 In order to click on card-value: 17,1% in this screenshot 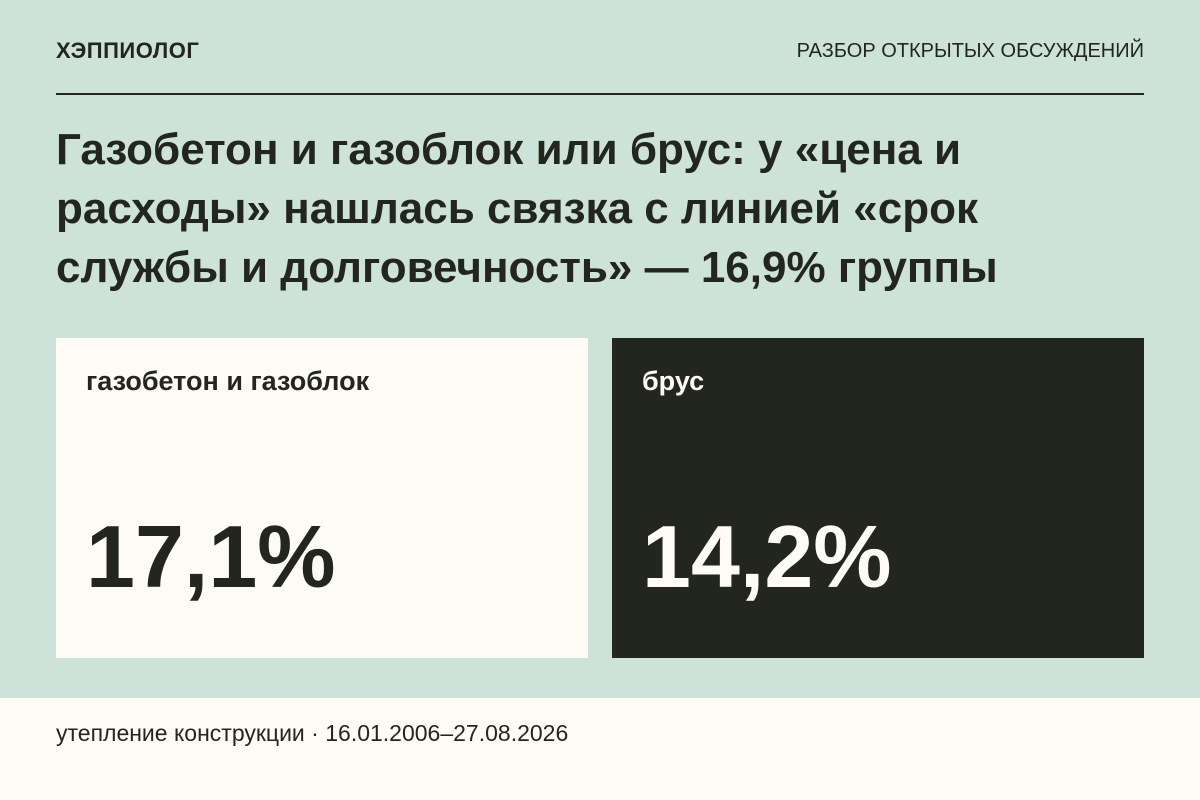, I will do `click(211, 556)`.